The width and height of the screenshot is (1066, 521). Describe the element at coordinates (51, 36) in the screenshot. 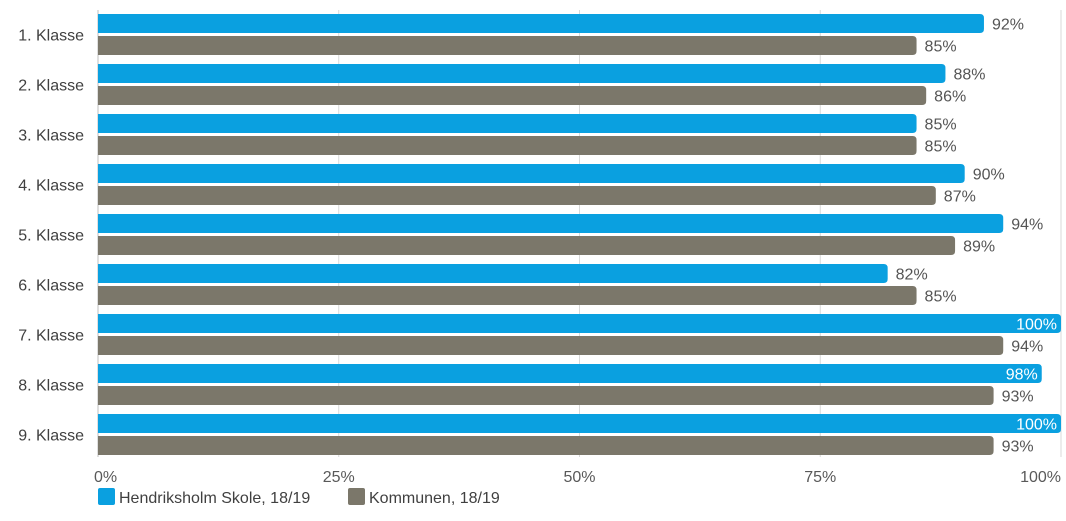

I see `category-label: 1. Klasse` at that location.